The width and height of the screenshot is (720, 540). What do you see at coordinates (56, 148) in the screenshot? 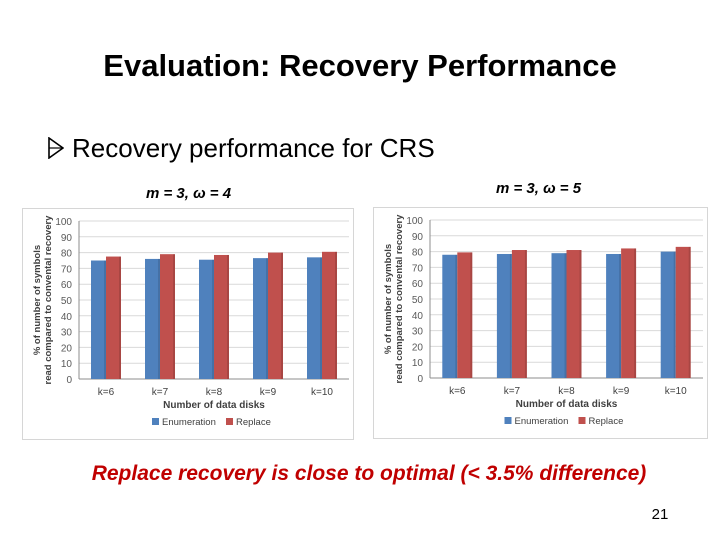
I see `arrow-bullet-icon` at bounding box center [56, 148].